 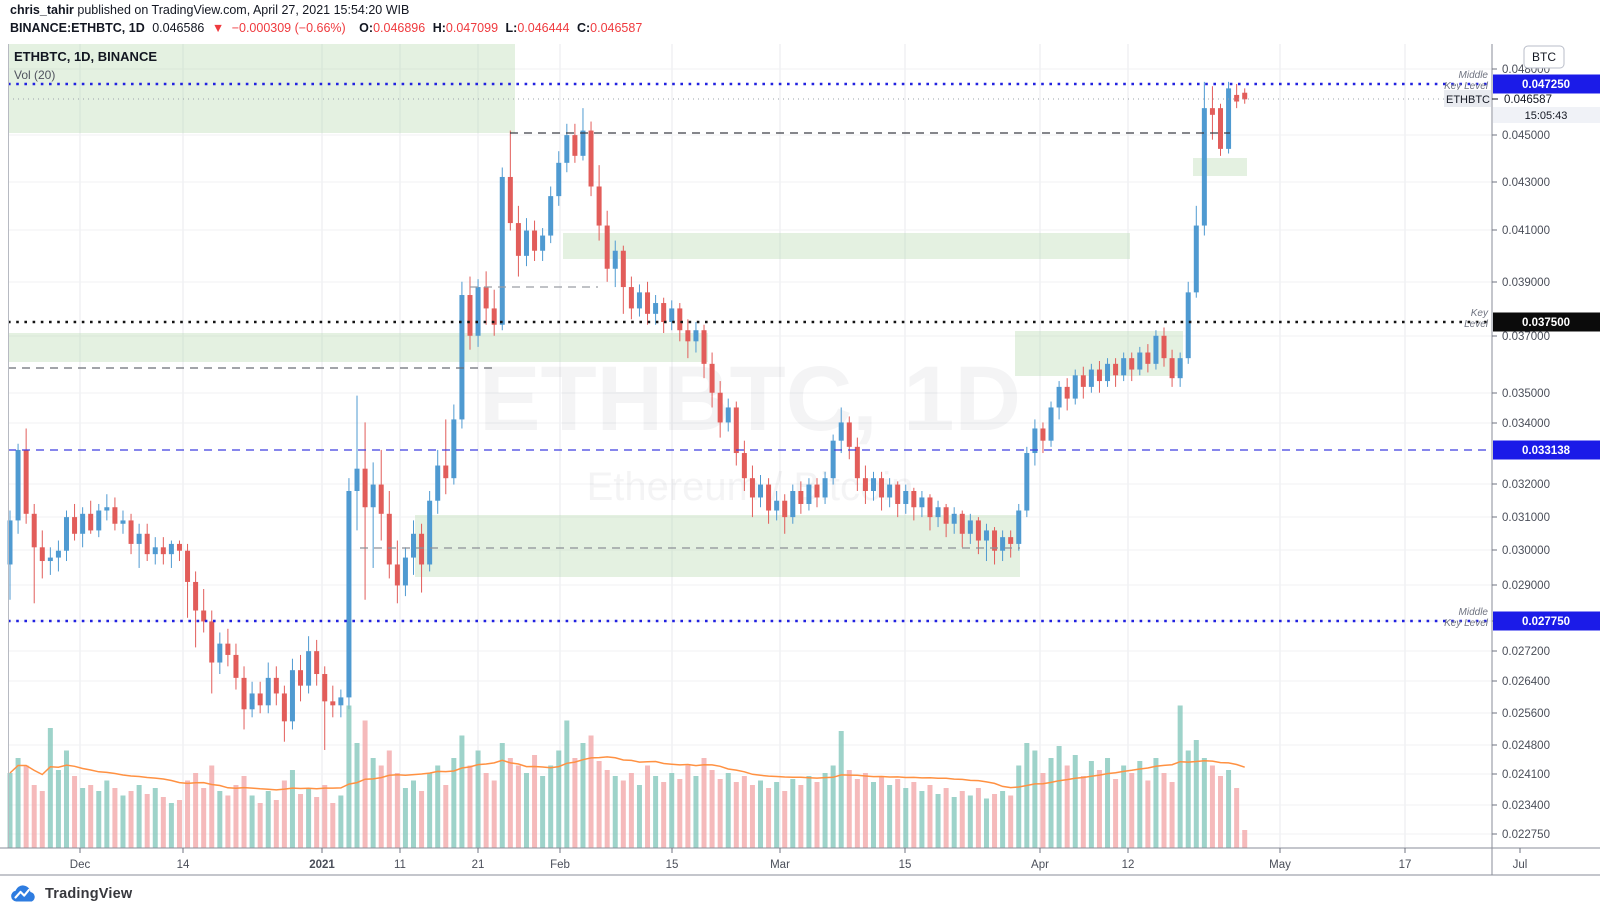 What do you see at coordinates (1526, 231) in the screenshot?
I see `price-tick-label: 0.041000` at bounding box center [1526, 231].